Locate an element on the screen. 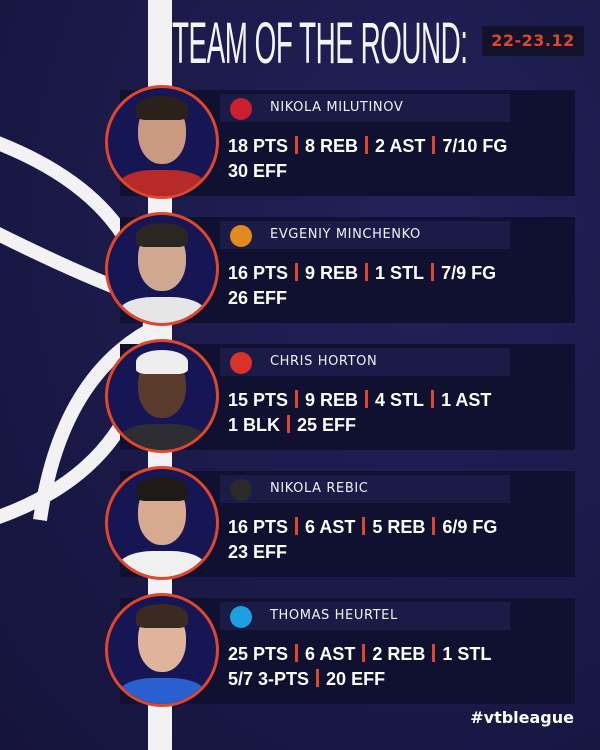  stat: 7/10 FG is located at coordinates (475, 146).